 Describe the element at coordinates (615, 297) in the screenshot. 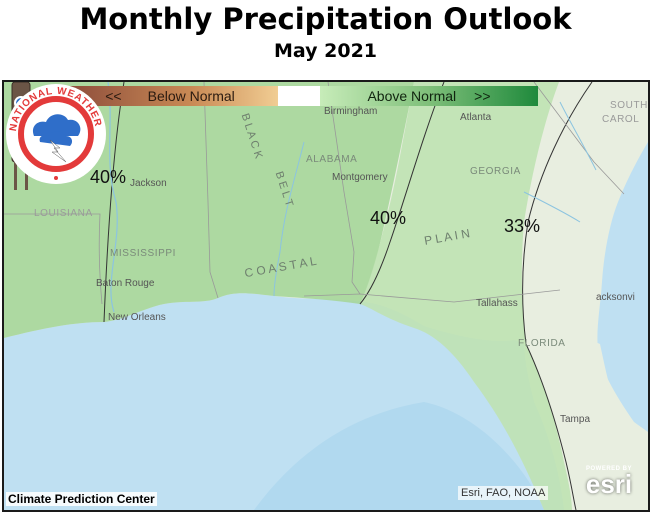

I see `city-label-jacksonville: acksonvi` at that location.